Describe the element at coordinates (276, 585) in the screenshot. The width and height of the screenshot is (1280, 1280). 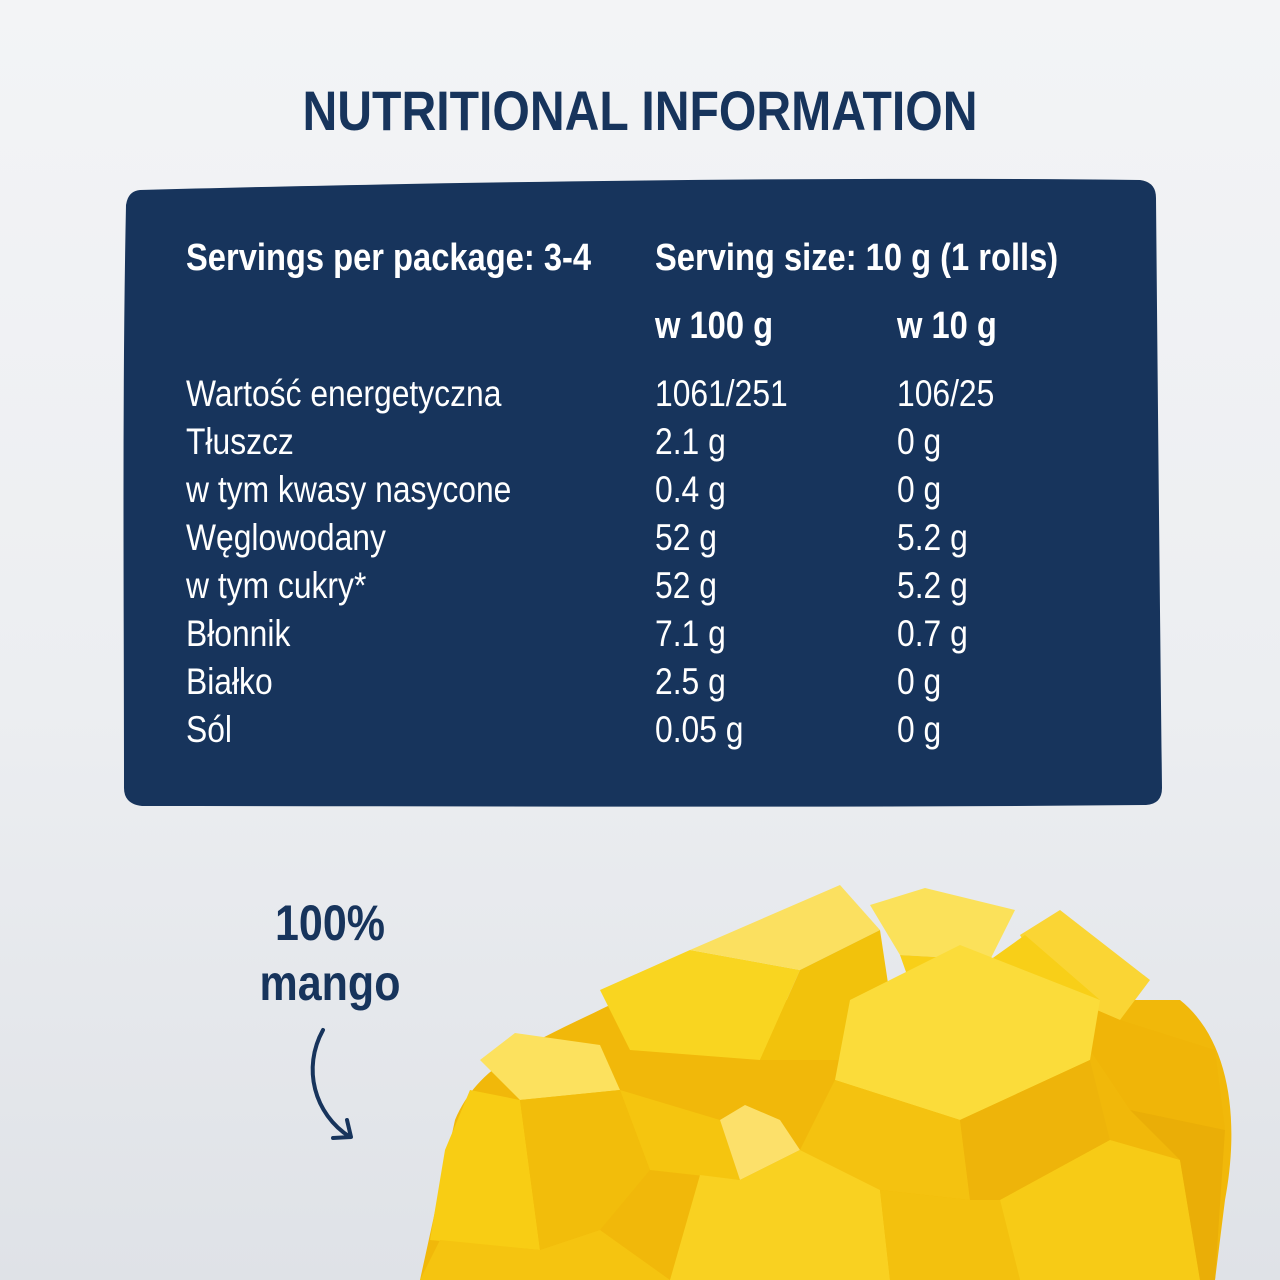
I see `nutrient-name: w tym cukry*` at that location.